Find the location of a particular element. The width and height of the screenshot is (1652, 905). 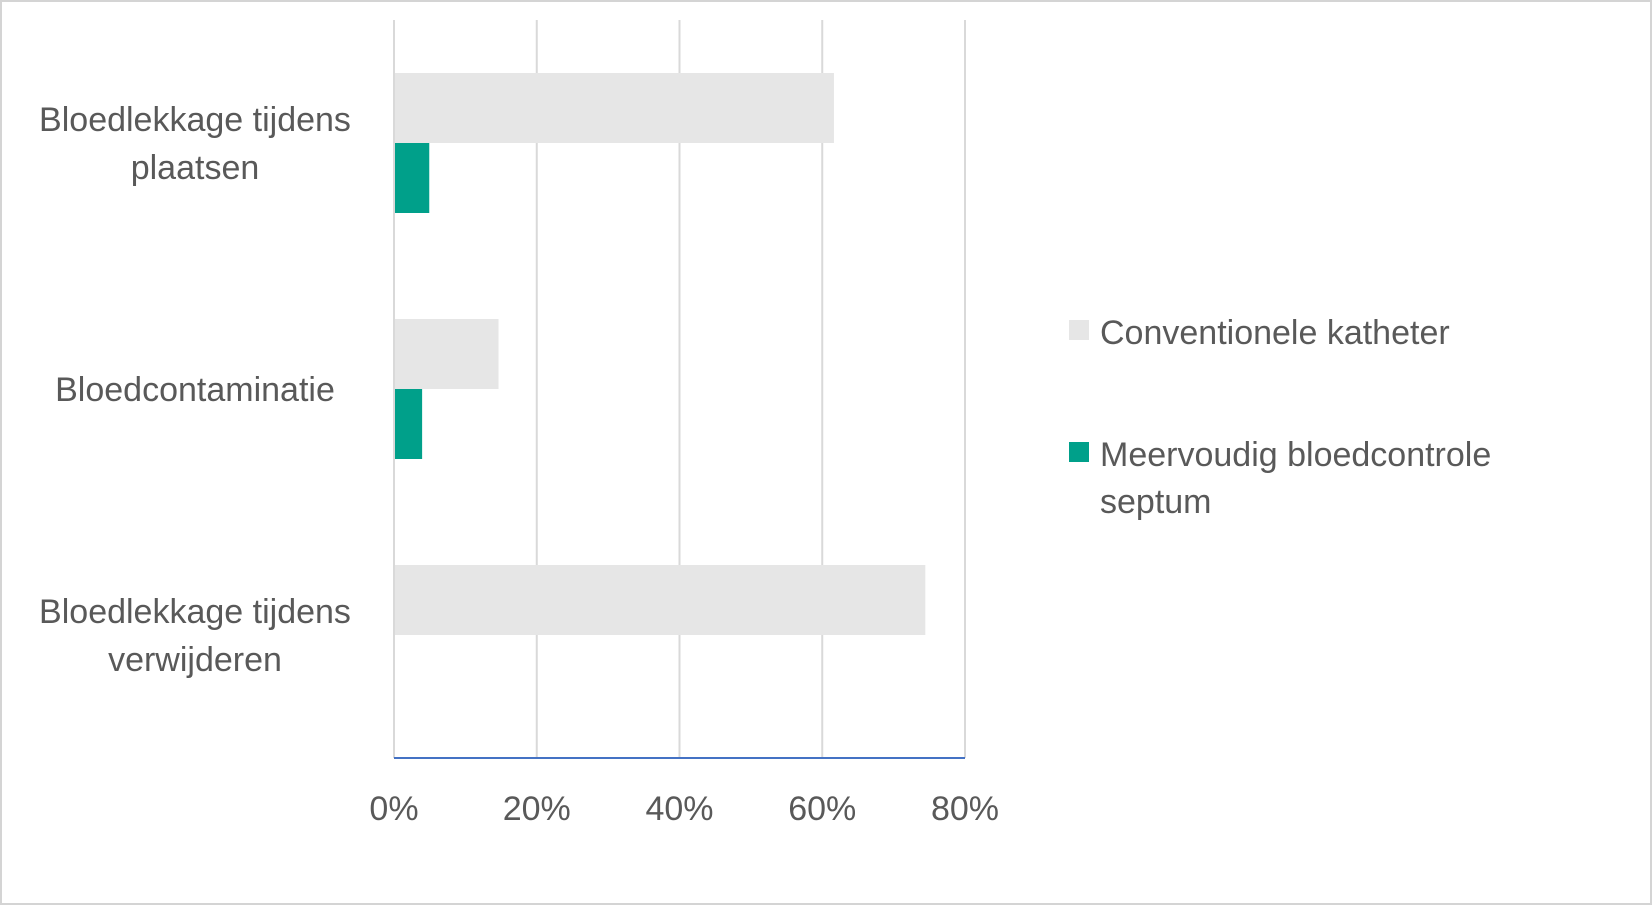

category-label: plaatsen is located at coordinates (195, 168).